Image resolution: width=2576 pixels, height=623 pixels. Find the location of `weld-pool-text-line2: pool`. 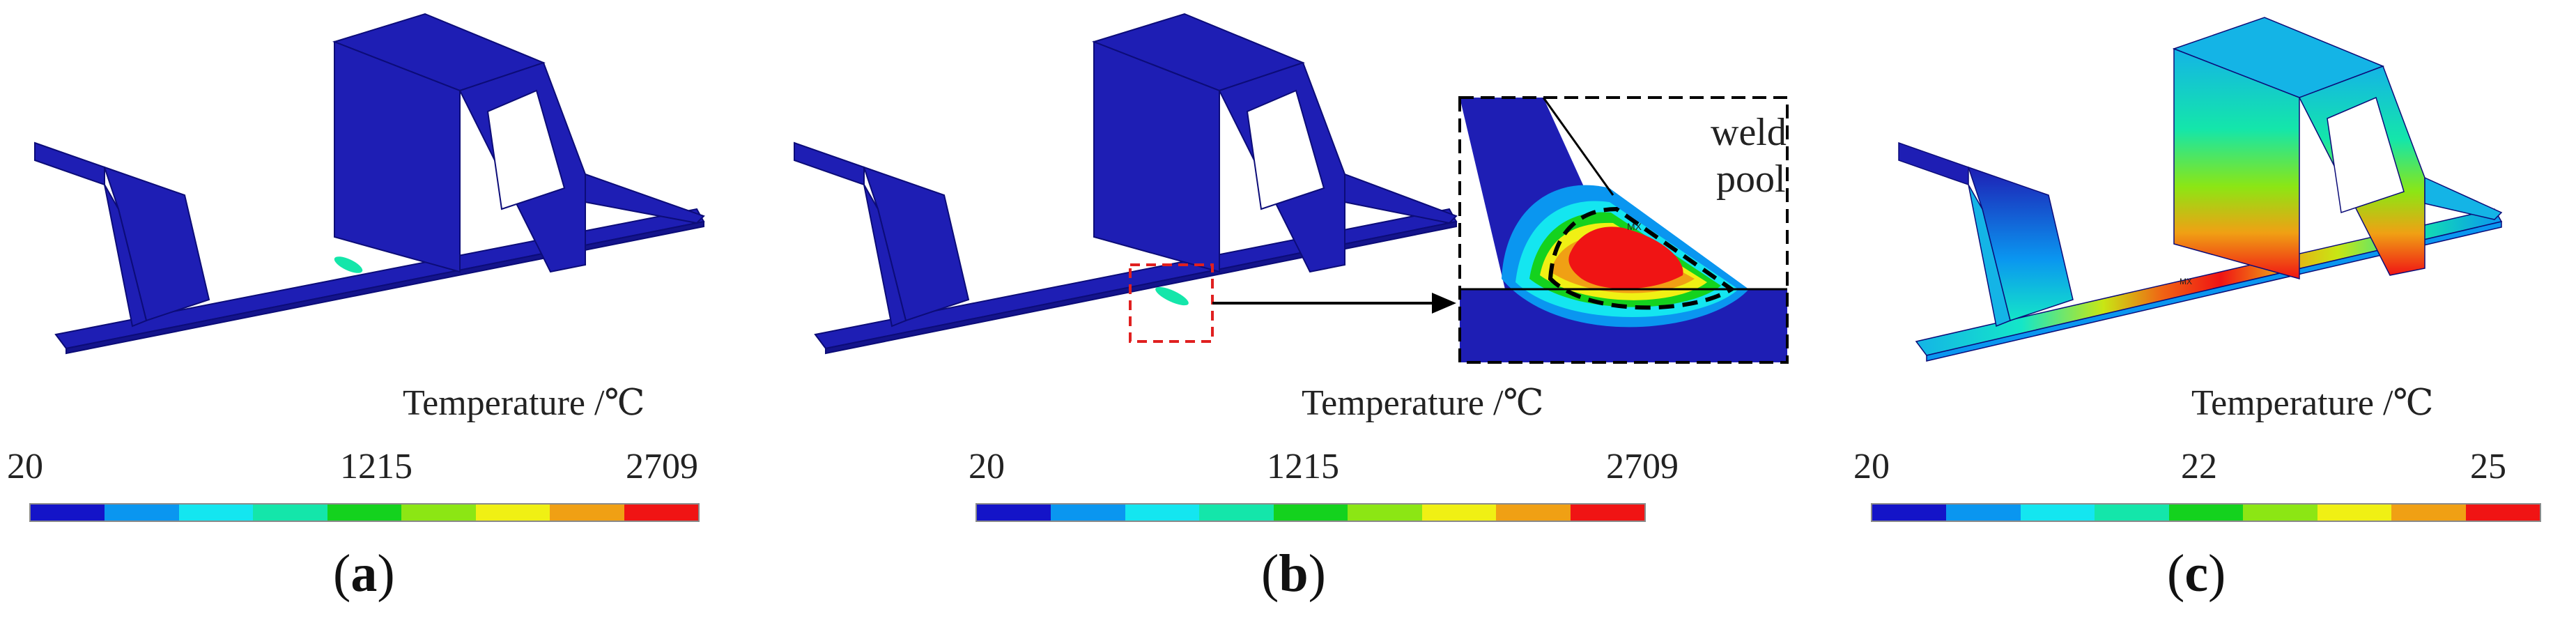

weld-pool-text-line2: pool is located at coordinates (1751, 179).